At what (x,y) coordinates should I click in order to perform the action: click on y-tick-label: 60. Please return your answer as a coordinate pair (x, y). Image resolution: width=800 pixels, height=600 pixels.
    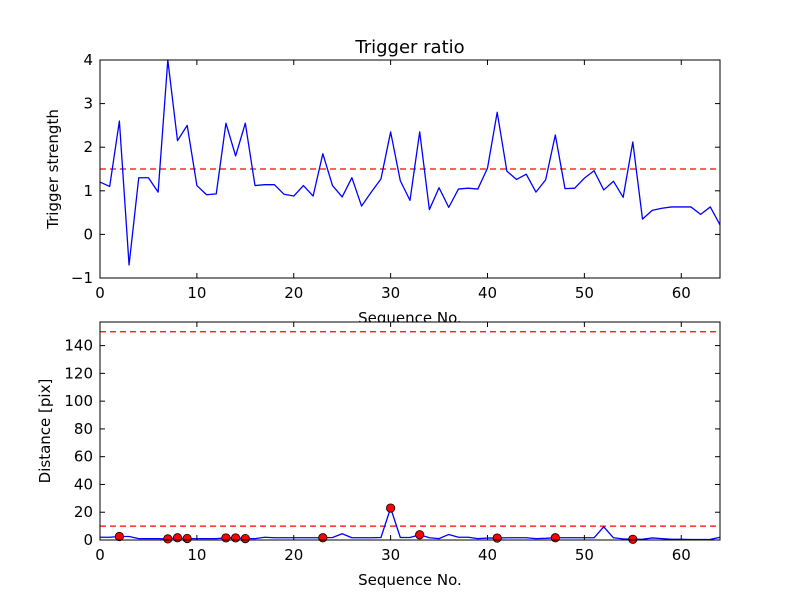
    Looking at the image, I should click on (83, 457).